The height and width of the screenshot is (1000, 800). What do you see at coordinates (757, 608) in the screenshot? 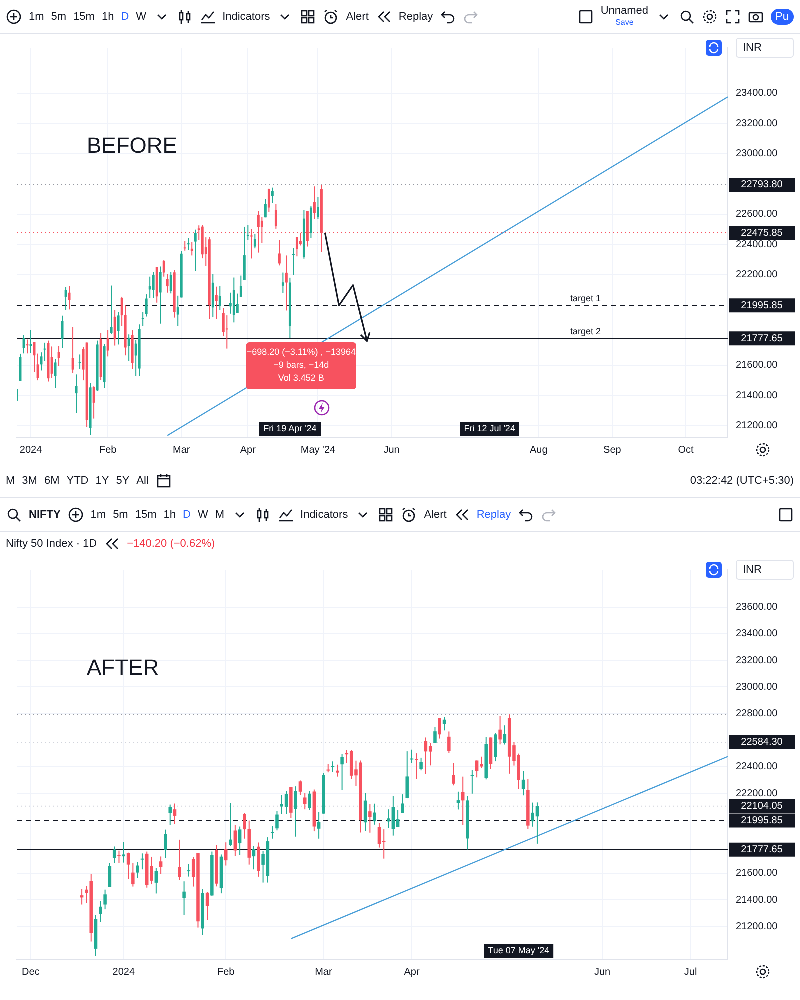
I see `y-tick-label: 23600.00` at bounding box center [757, 608].